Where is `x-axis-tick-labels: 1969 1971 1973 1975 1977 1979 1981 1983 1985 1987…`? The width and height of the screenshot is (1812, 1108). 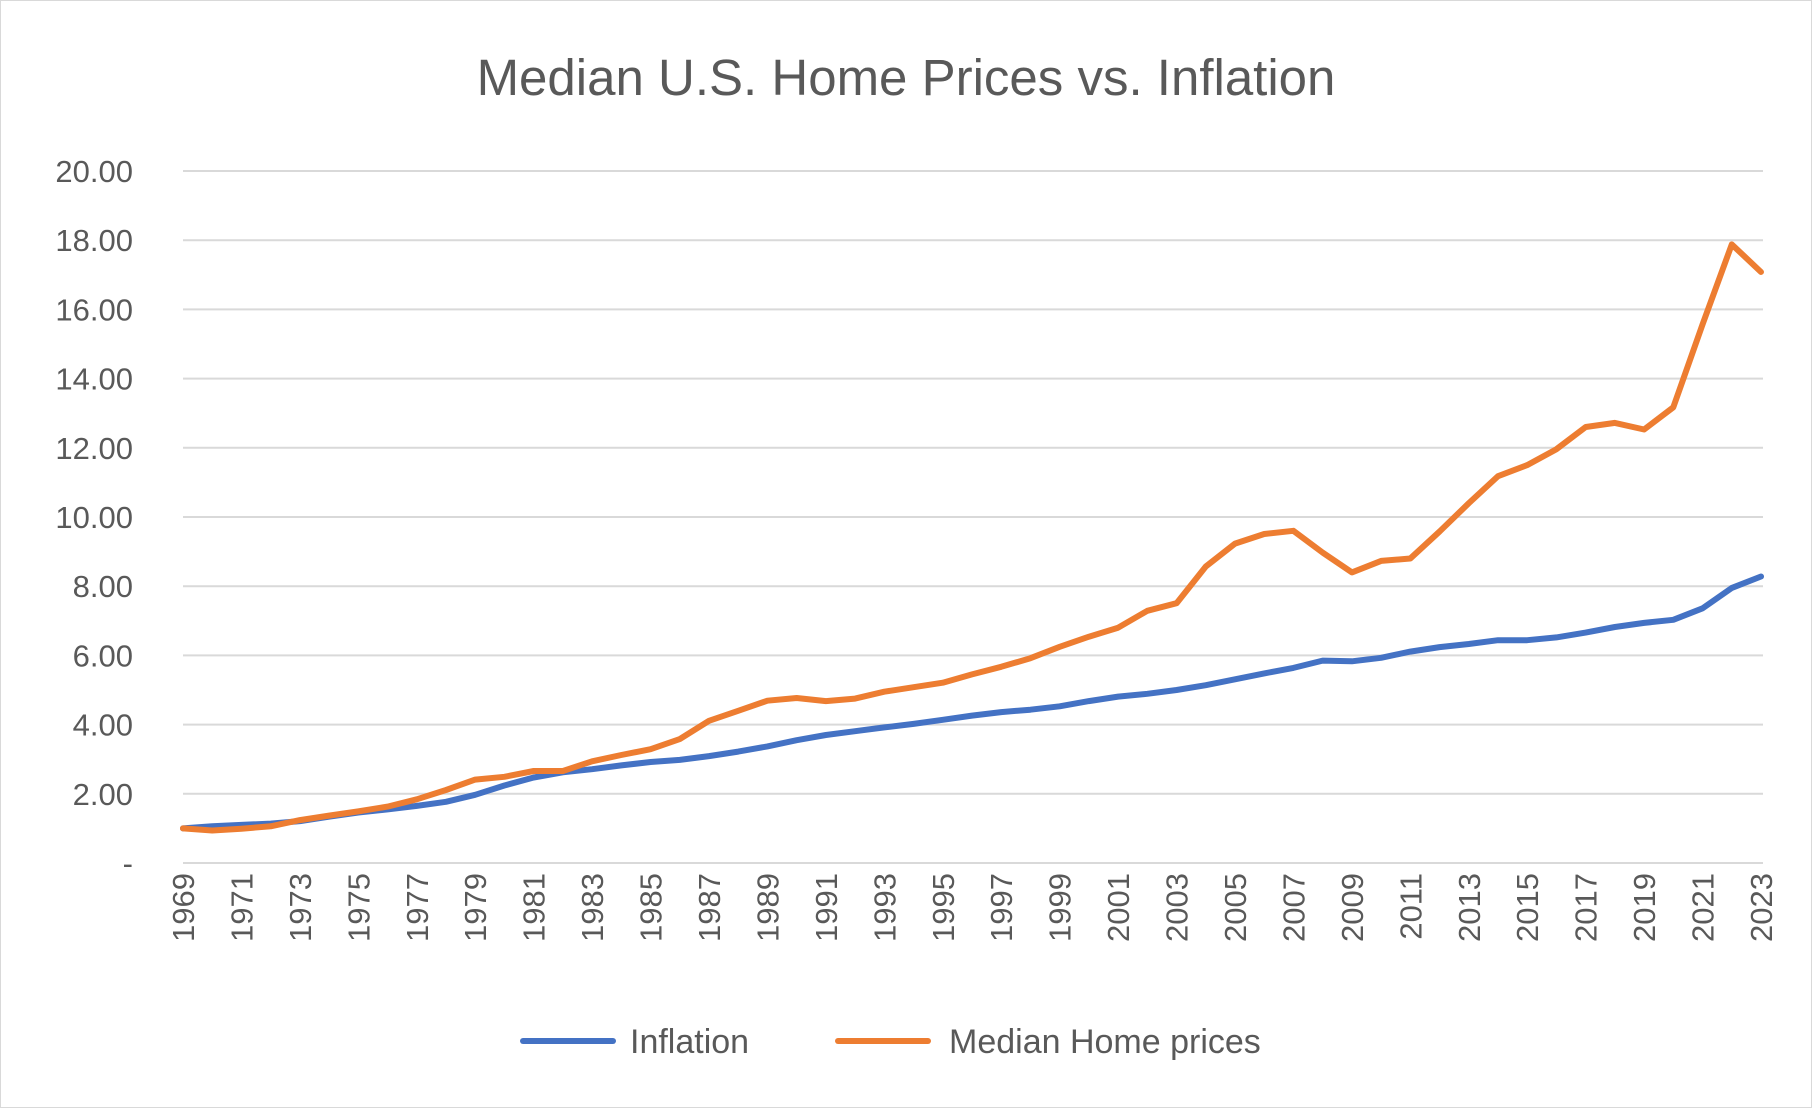 x-axis-tick-labels: 1969 1971 1973 1975 1977 1979 1981 1983 1985 1987… is located at coordinates (972, 907).